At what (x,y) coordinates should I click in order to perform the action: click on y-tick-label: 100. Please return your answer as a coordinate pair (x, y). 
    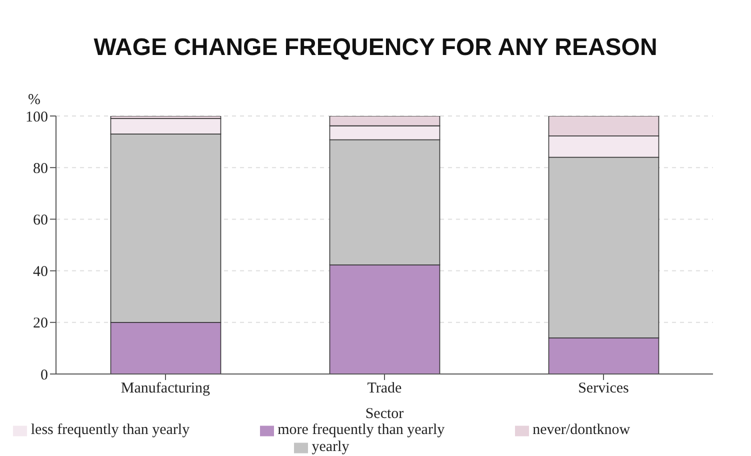
    Looking at the image, I should click on (37, 117).